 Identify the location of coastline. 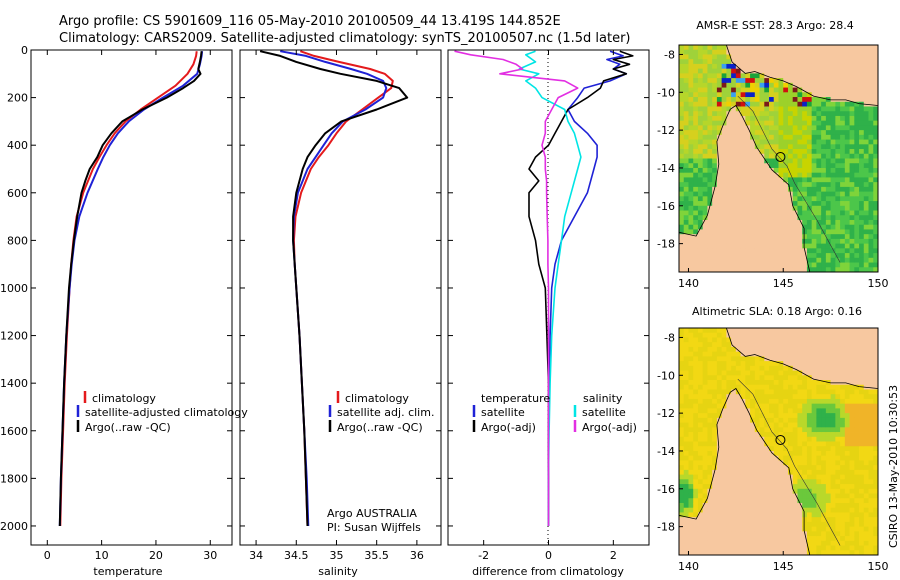
(744, 471).